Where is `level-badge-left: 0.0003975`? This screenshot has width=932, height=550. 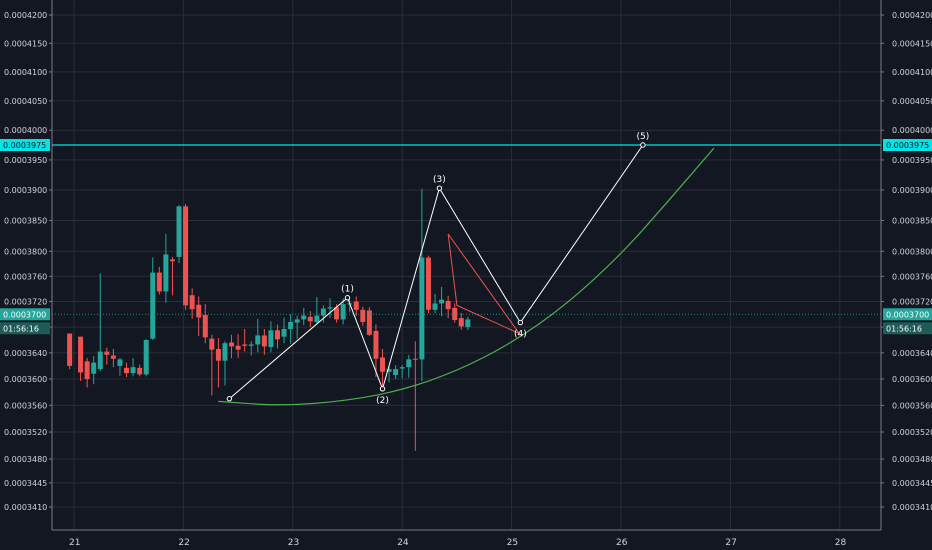 level-badge-left: 0.0003975 is located at coordinates (25, 145).